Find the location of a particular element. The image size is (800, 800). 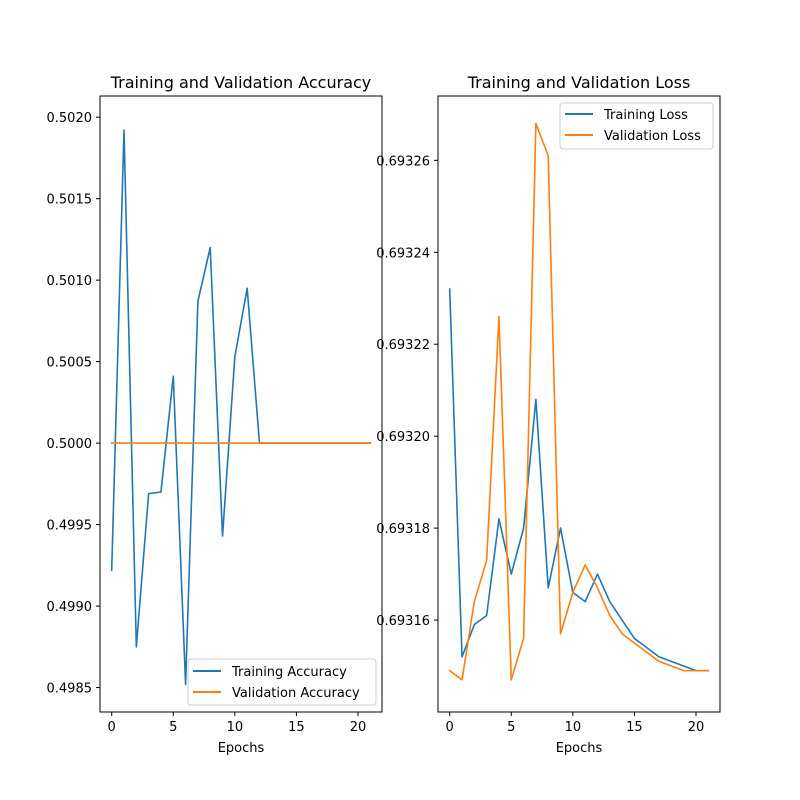

loss-y-tick-label: 0.69324 is located at coordinates (403, 253).